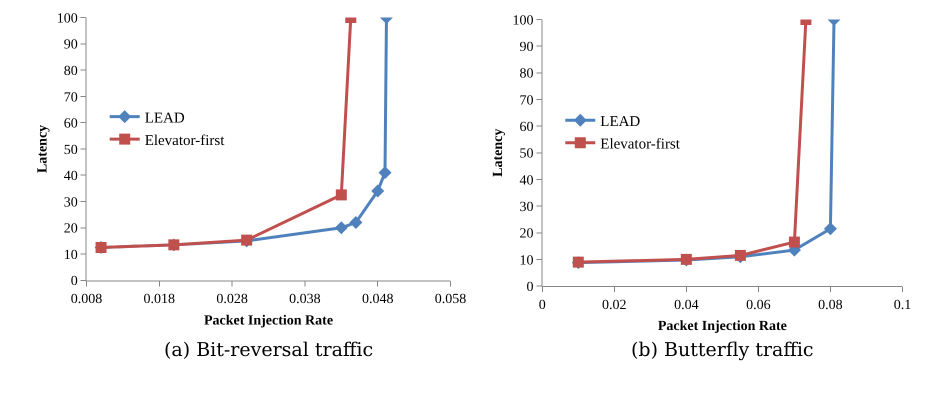  What do you see at coordinates (614, 305) in the screenshot?
I see `x-tick-label: 0.02` at bounding box center [614, 305].